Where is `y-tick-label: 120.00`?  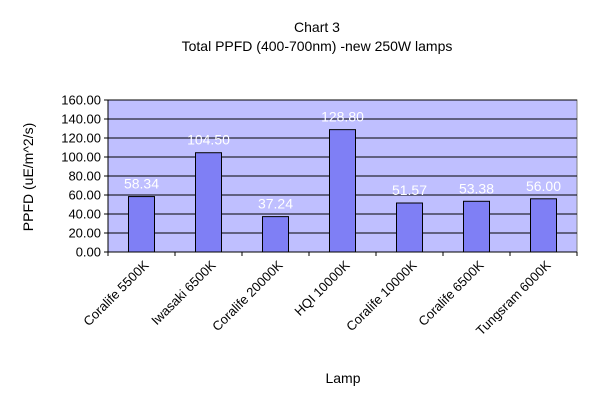
y-tick-label: 120.00 is located at coordinates (81, 138).